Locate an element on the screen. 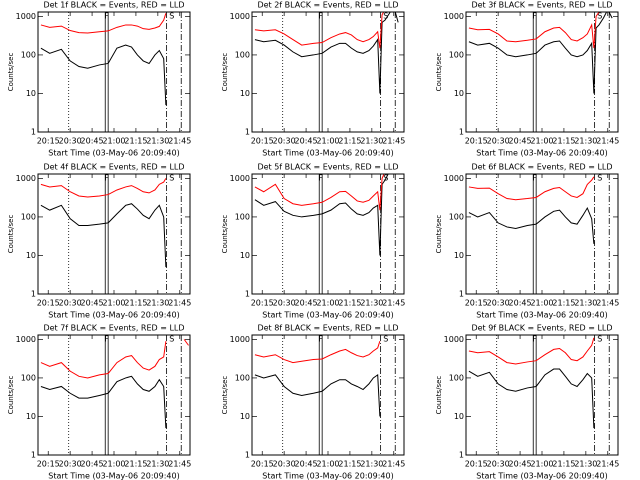 The image size is (640, 480). panel-title: Det 7f BLACK = Events, RED = LLD is located at coordinates (113, 328).